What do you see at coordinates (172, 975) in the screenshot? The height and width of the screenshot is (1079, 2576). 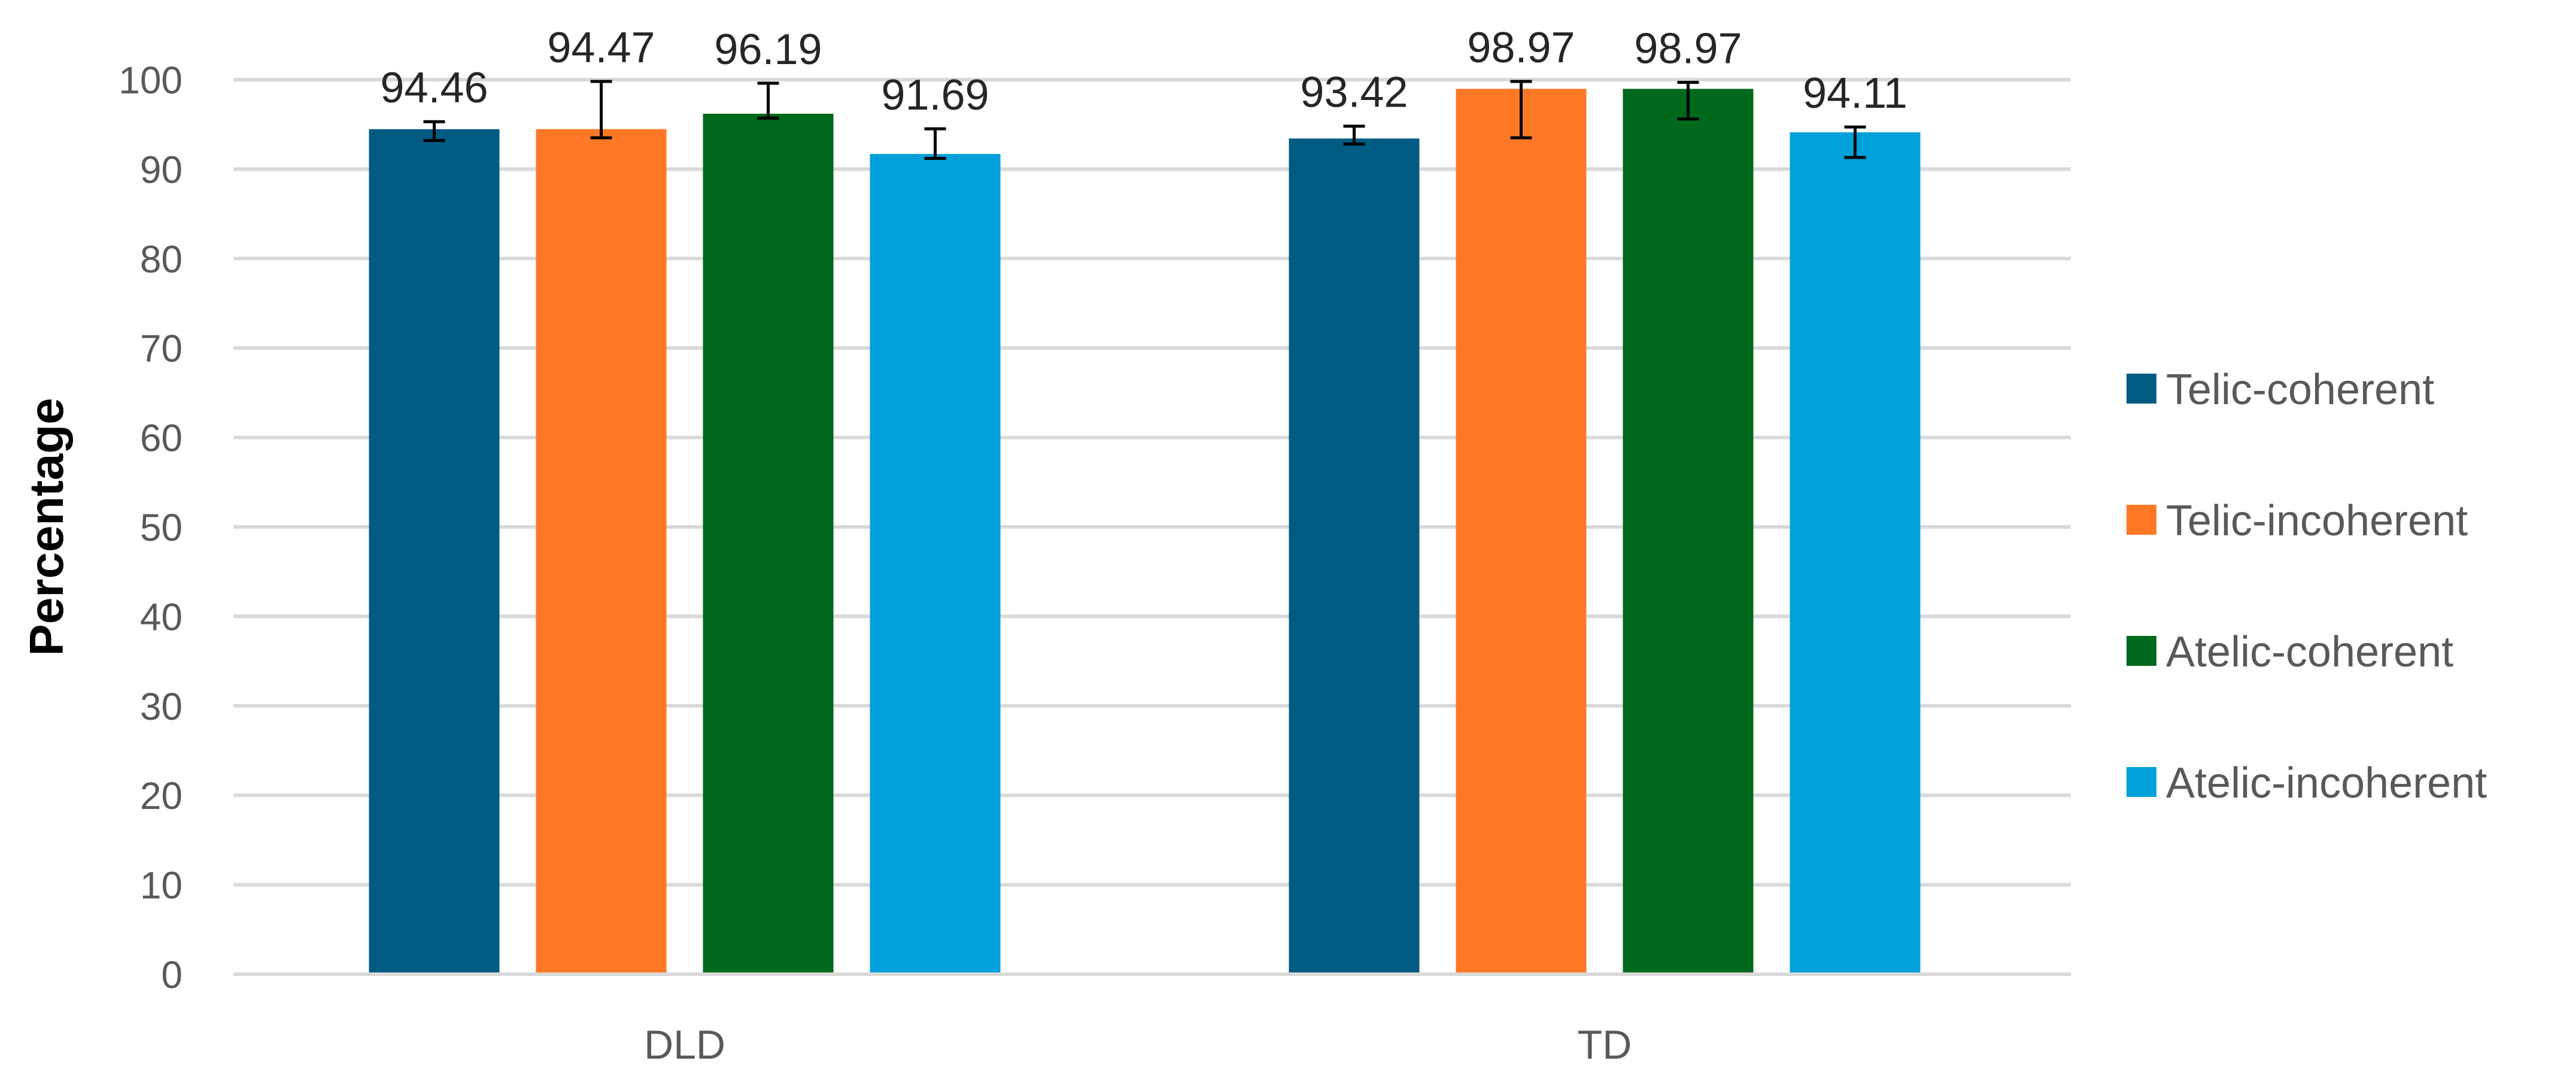 I see `y-tick-label: 0` at bounding box center [172, 975].